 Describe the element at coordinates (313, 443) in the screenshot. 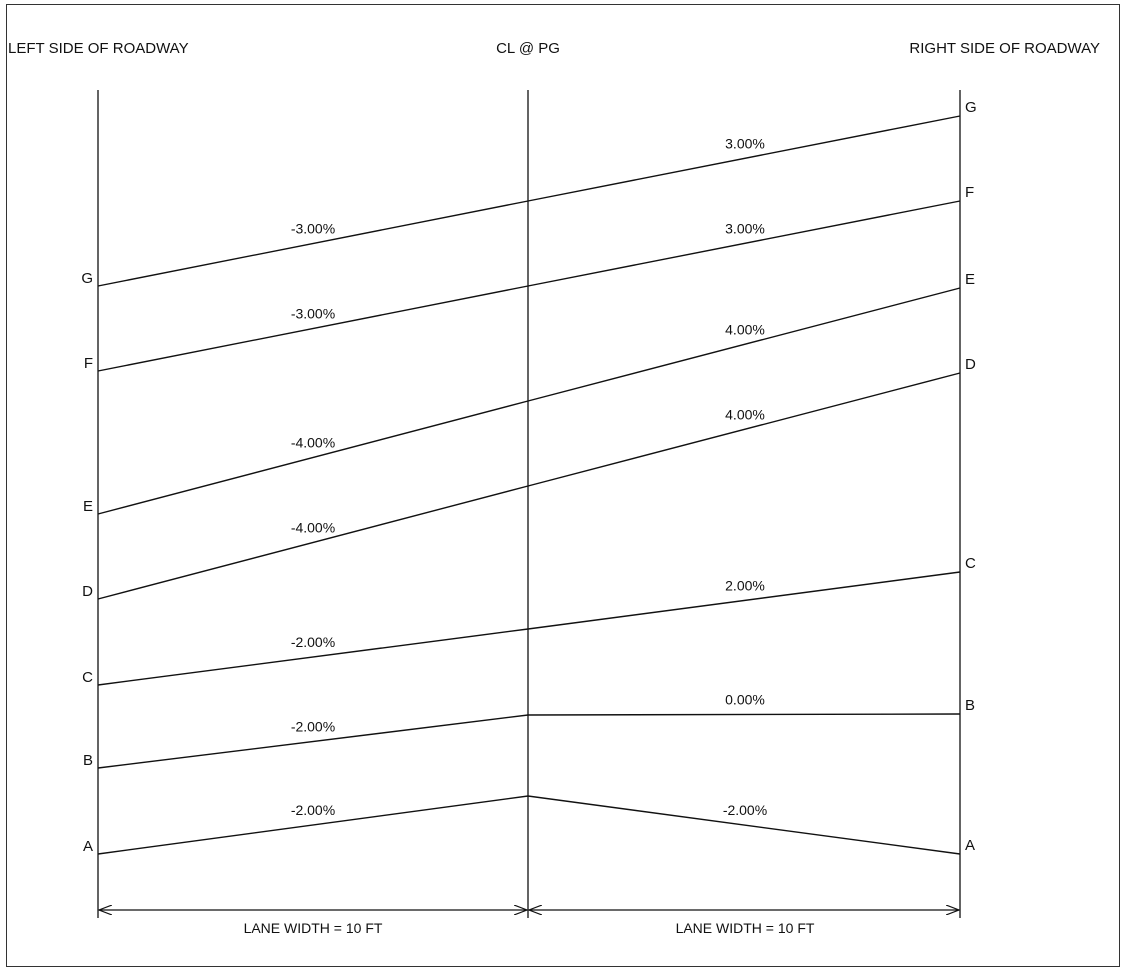

I see `stage-e-left-slope: -4.00%` at that location.